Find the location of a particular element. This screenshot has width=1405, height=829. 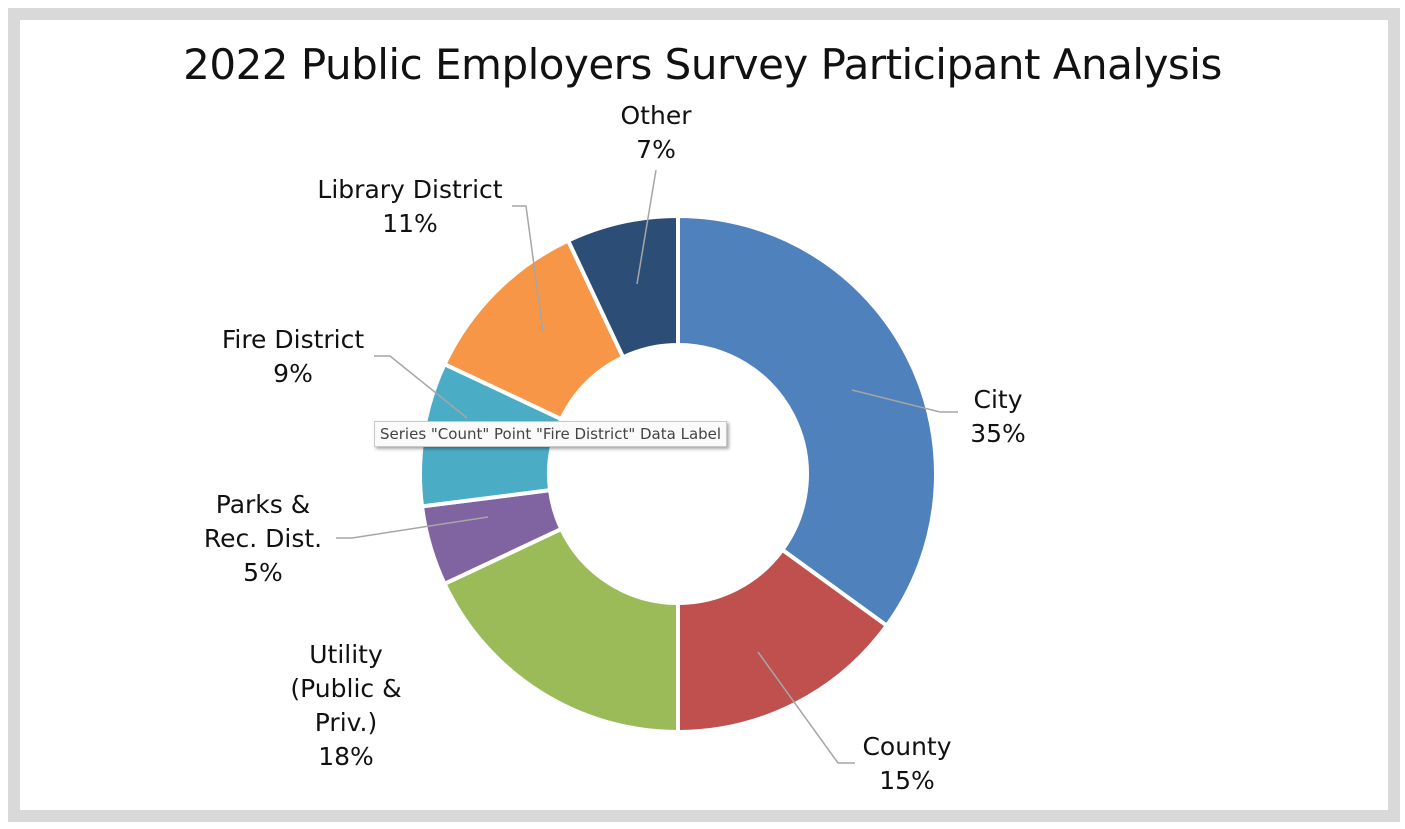

donut-slice-county is located at coordinates (783, 641).